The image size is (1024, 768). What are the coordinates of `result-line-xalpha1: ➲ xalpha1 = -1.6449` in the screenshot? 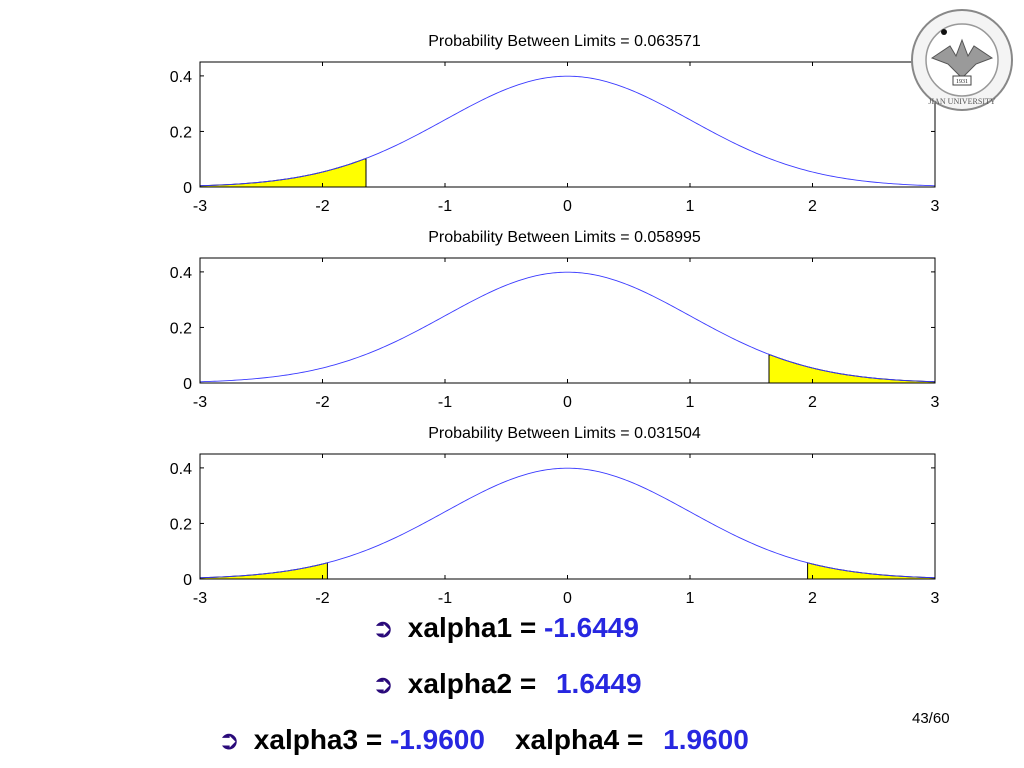 It's located at (505, 628).